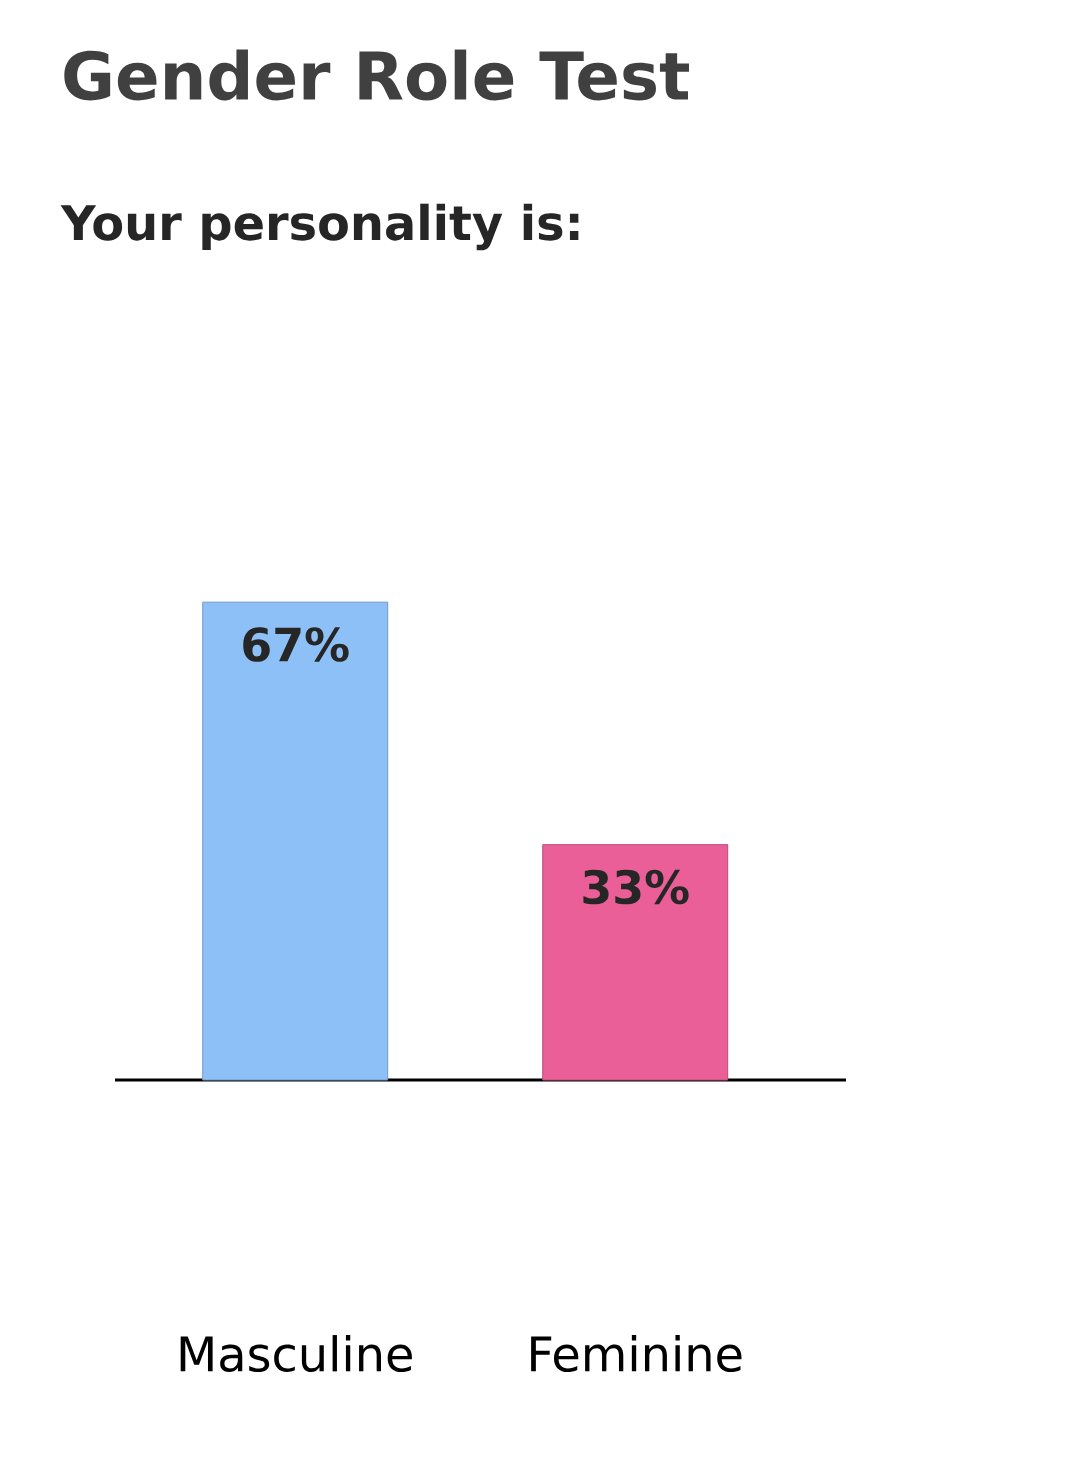 The width and height of the screenshot is (1080, 1479). What do you see at coordinates (296, 644) in the screenshot?
I see `data-label: 67%` at bounding box center [296, 644].